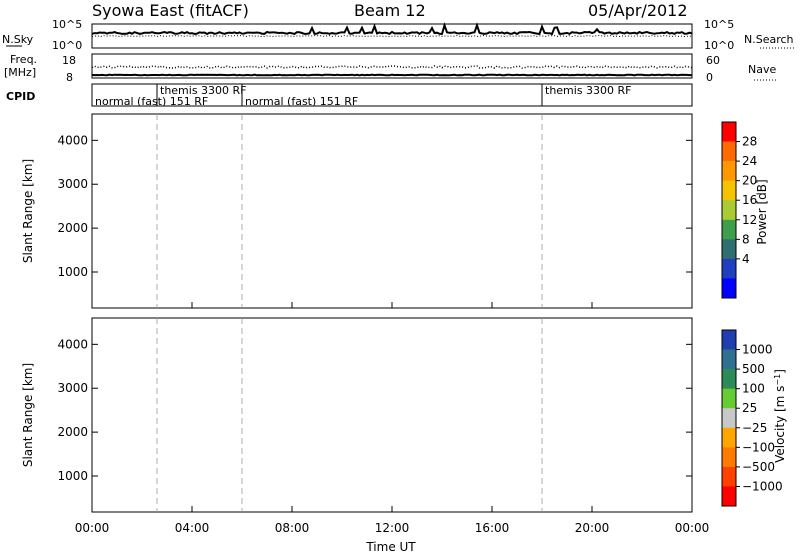  I want to click on power-colorbar: 28 24 20 16 12 8 4, so click(739, 210).